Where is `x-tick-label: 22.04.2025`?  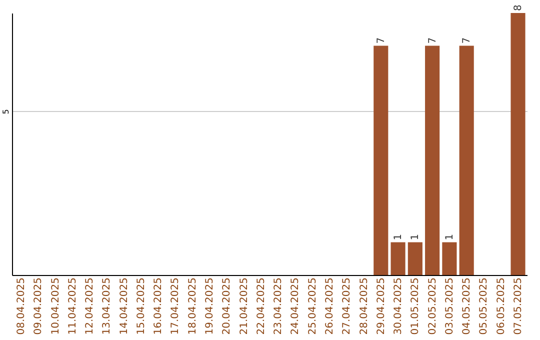
x-tick-label: 22.04.2025 is located at coordinates (261, 306).